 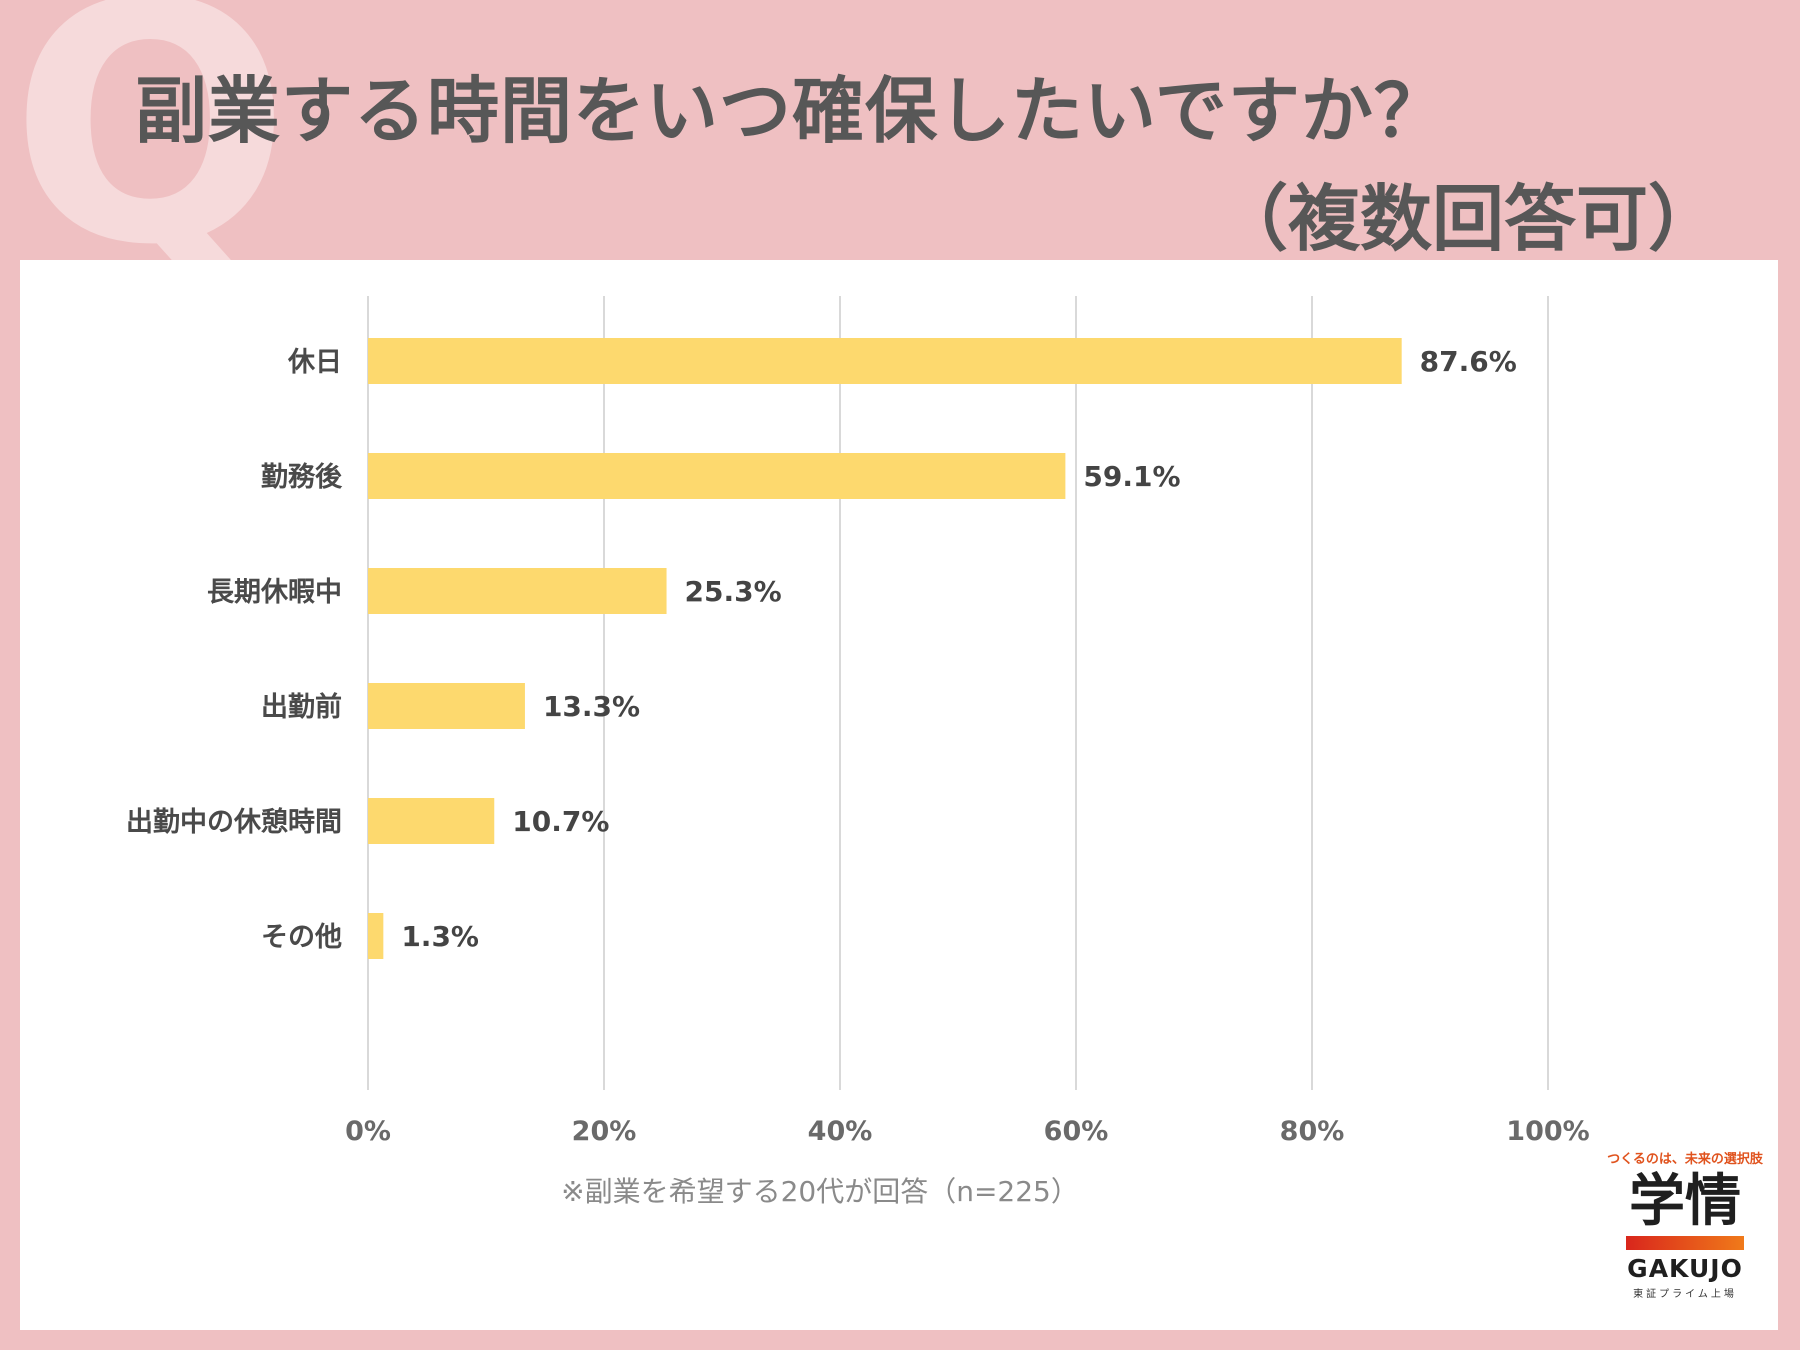 What do you see at coordinates (274, 592) in the screenshot?
I see `category-label: 長期休暇中` at bounding box center [274, 592].